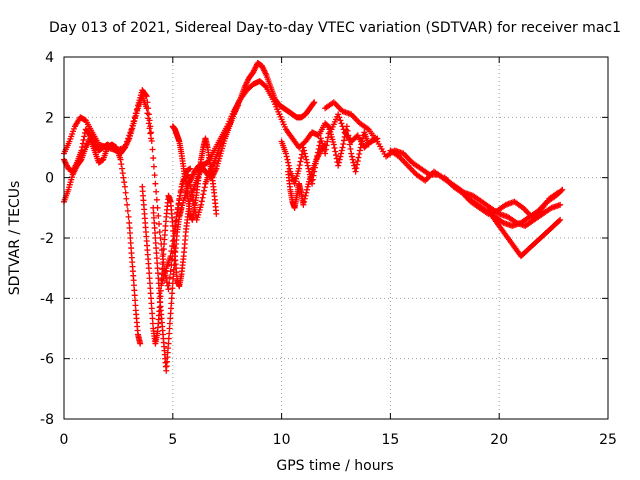  What do you see at coordinates (49, 58) in the screenshot?
I see `y-tick-label: 4` at bounding box center [49, 58].